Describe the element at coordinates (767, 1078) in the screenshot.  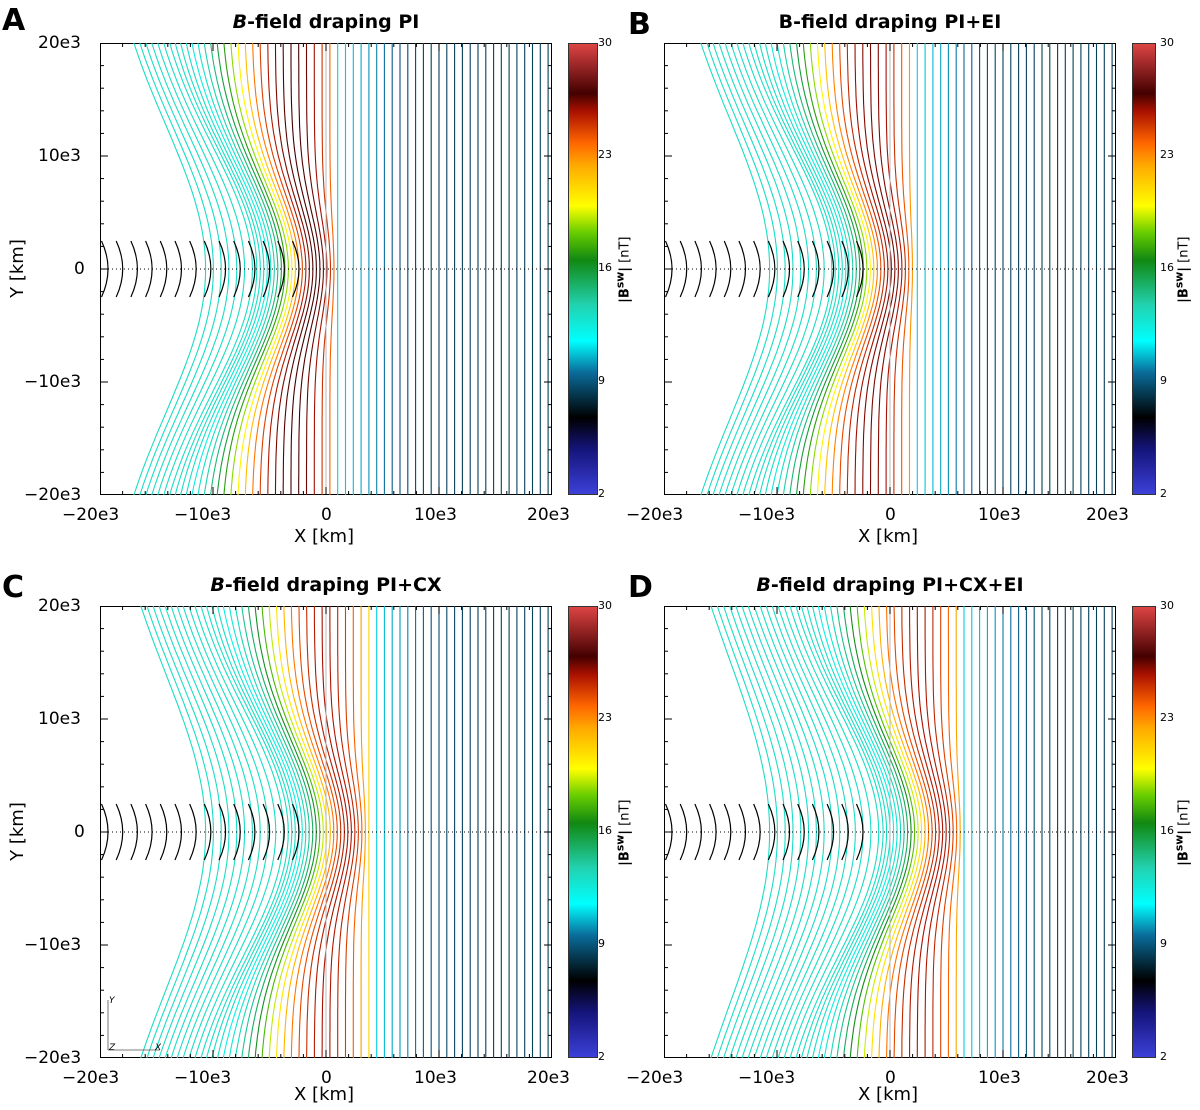
I see `x-tick-d-1: −10e3` at that location.